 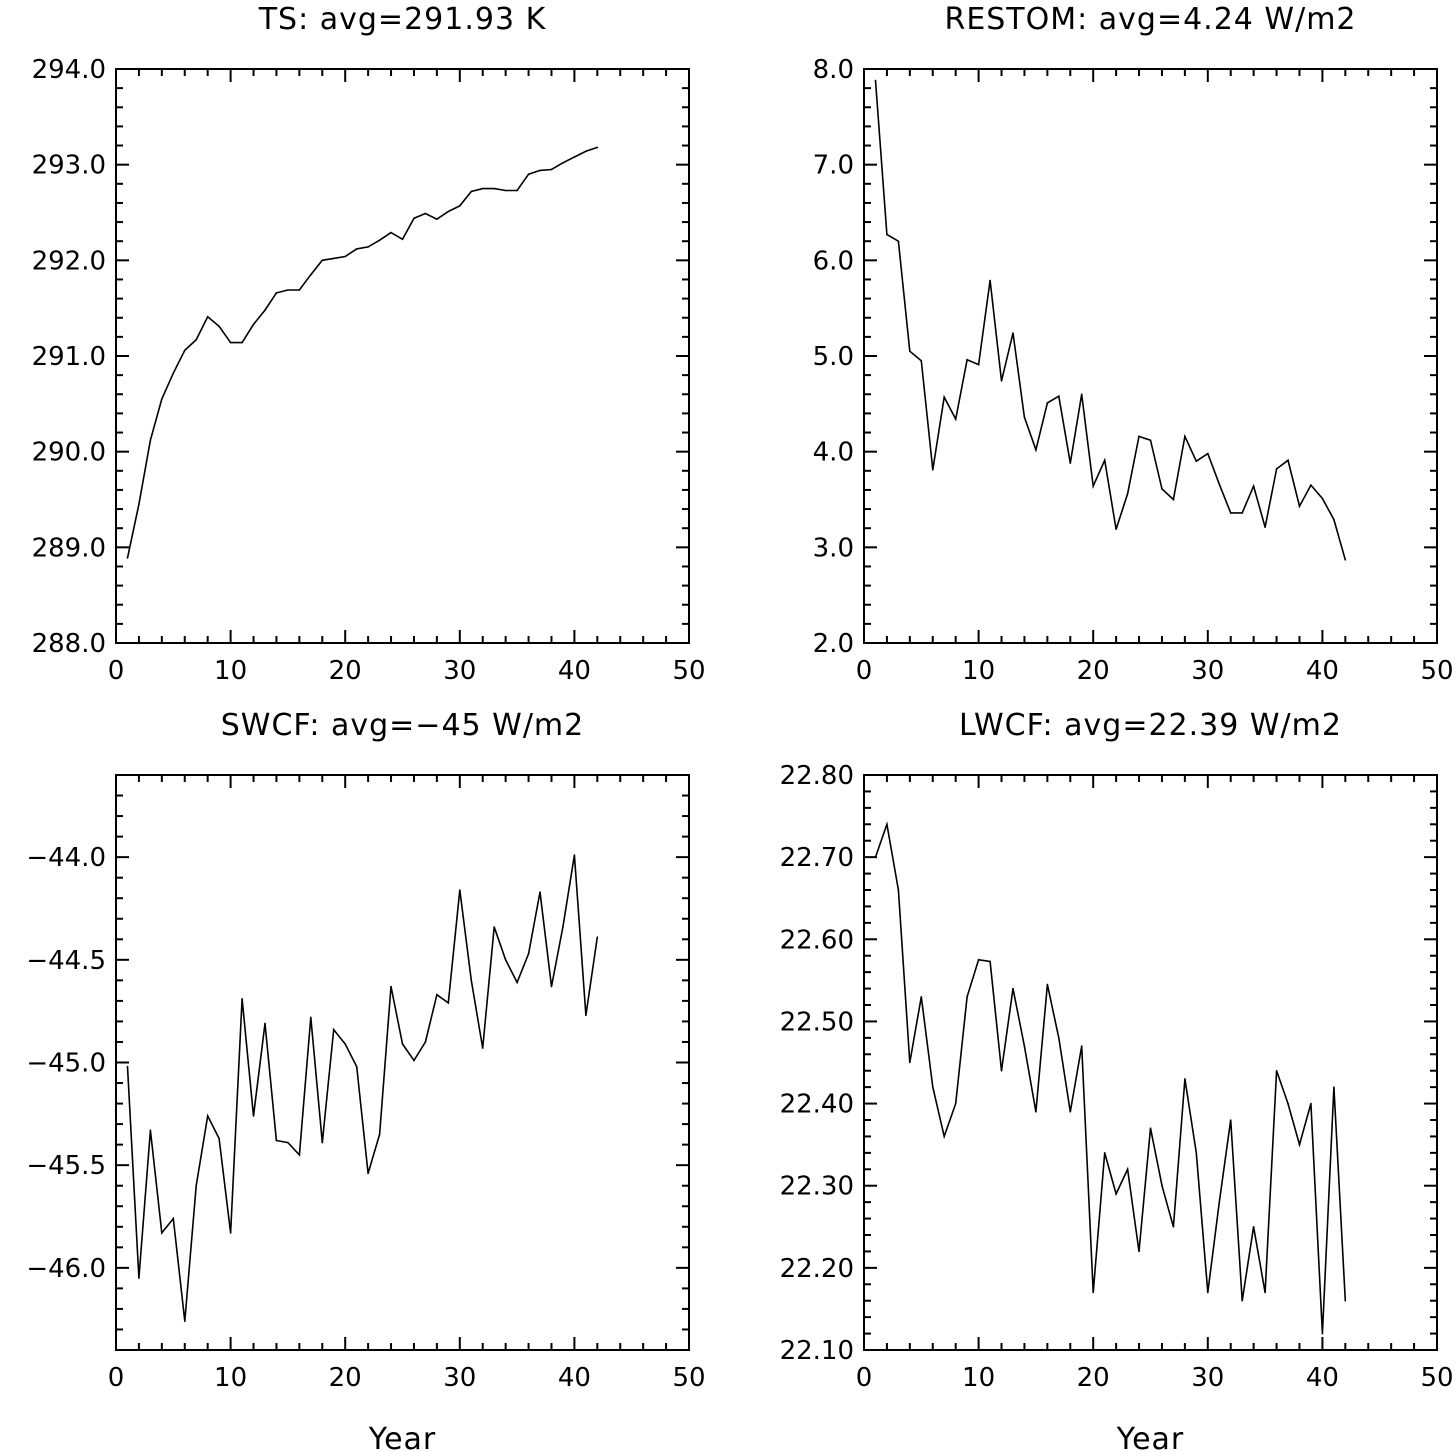 What do you see at coordinates (833, 453) in the screenshot?
I see `restom-y-tick-label: 4.0` at bounding box center [833, 453].